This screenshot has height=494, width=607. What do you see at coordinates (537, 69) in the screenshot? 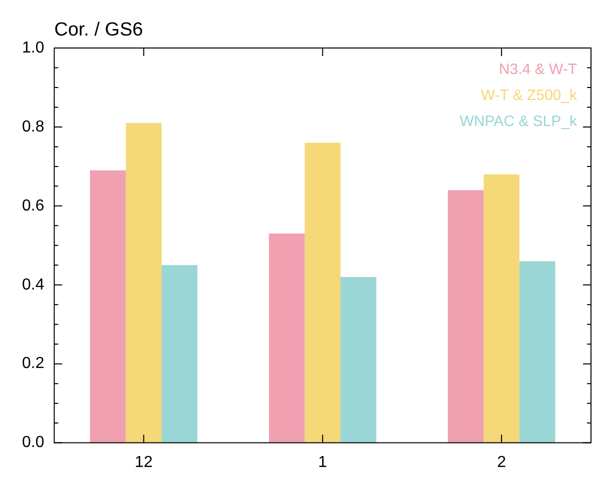
I see `text: N3.4 & W-T` at bounding box center [537, 69].